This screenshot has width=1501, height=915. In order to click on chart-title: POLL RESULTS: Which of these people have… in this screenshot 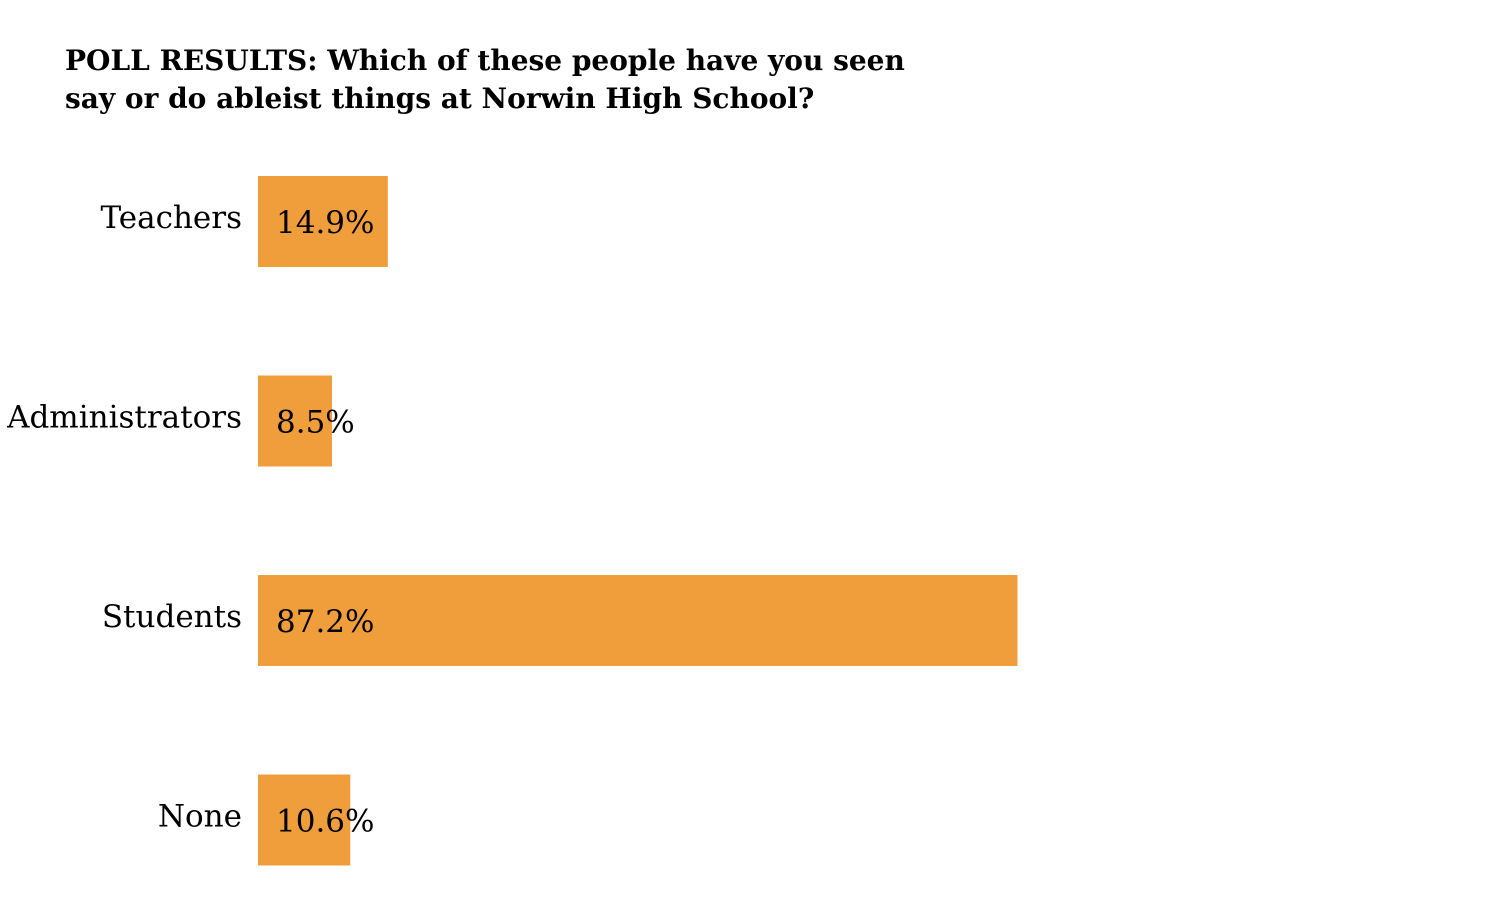, I will do `click(545, 80)`.